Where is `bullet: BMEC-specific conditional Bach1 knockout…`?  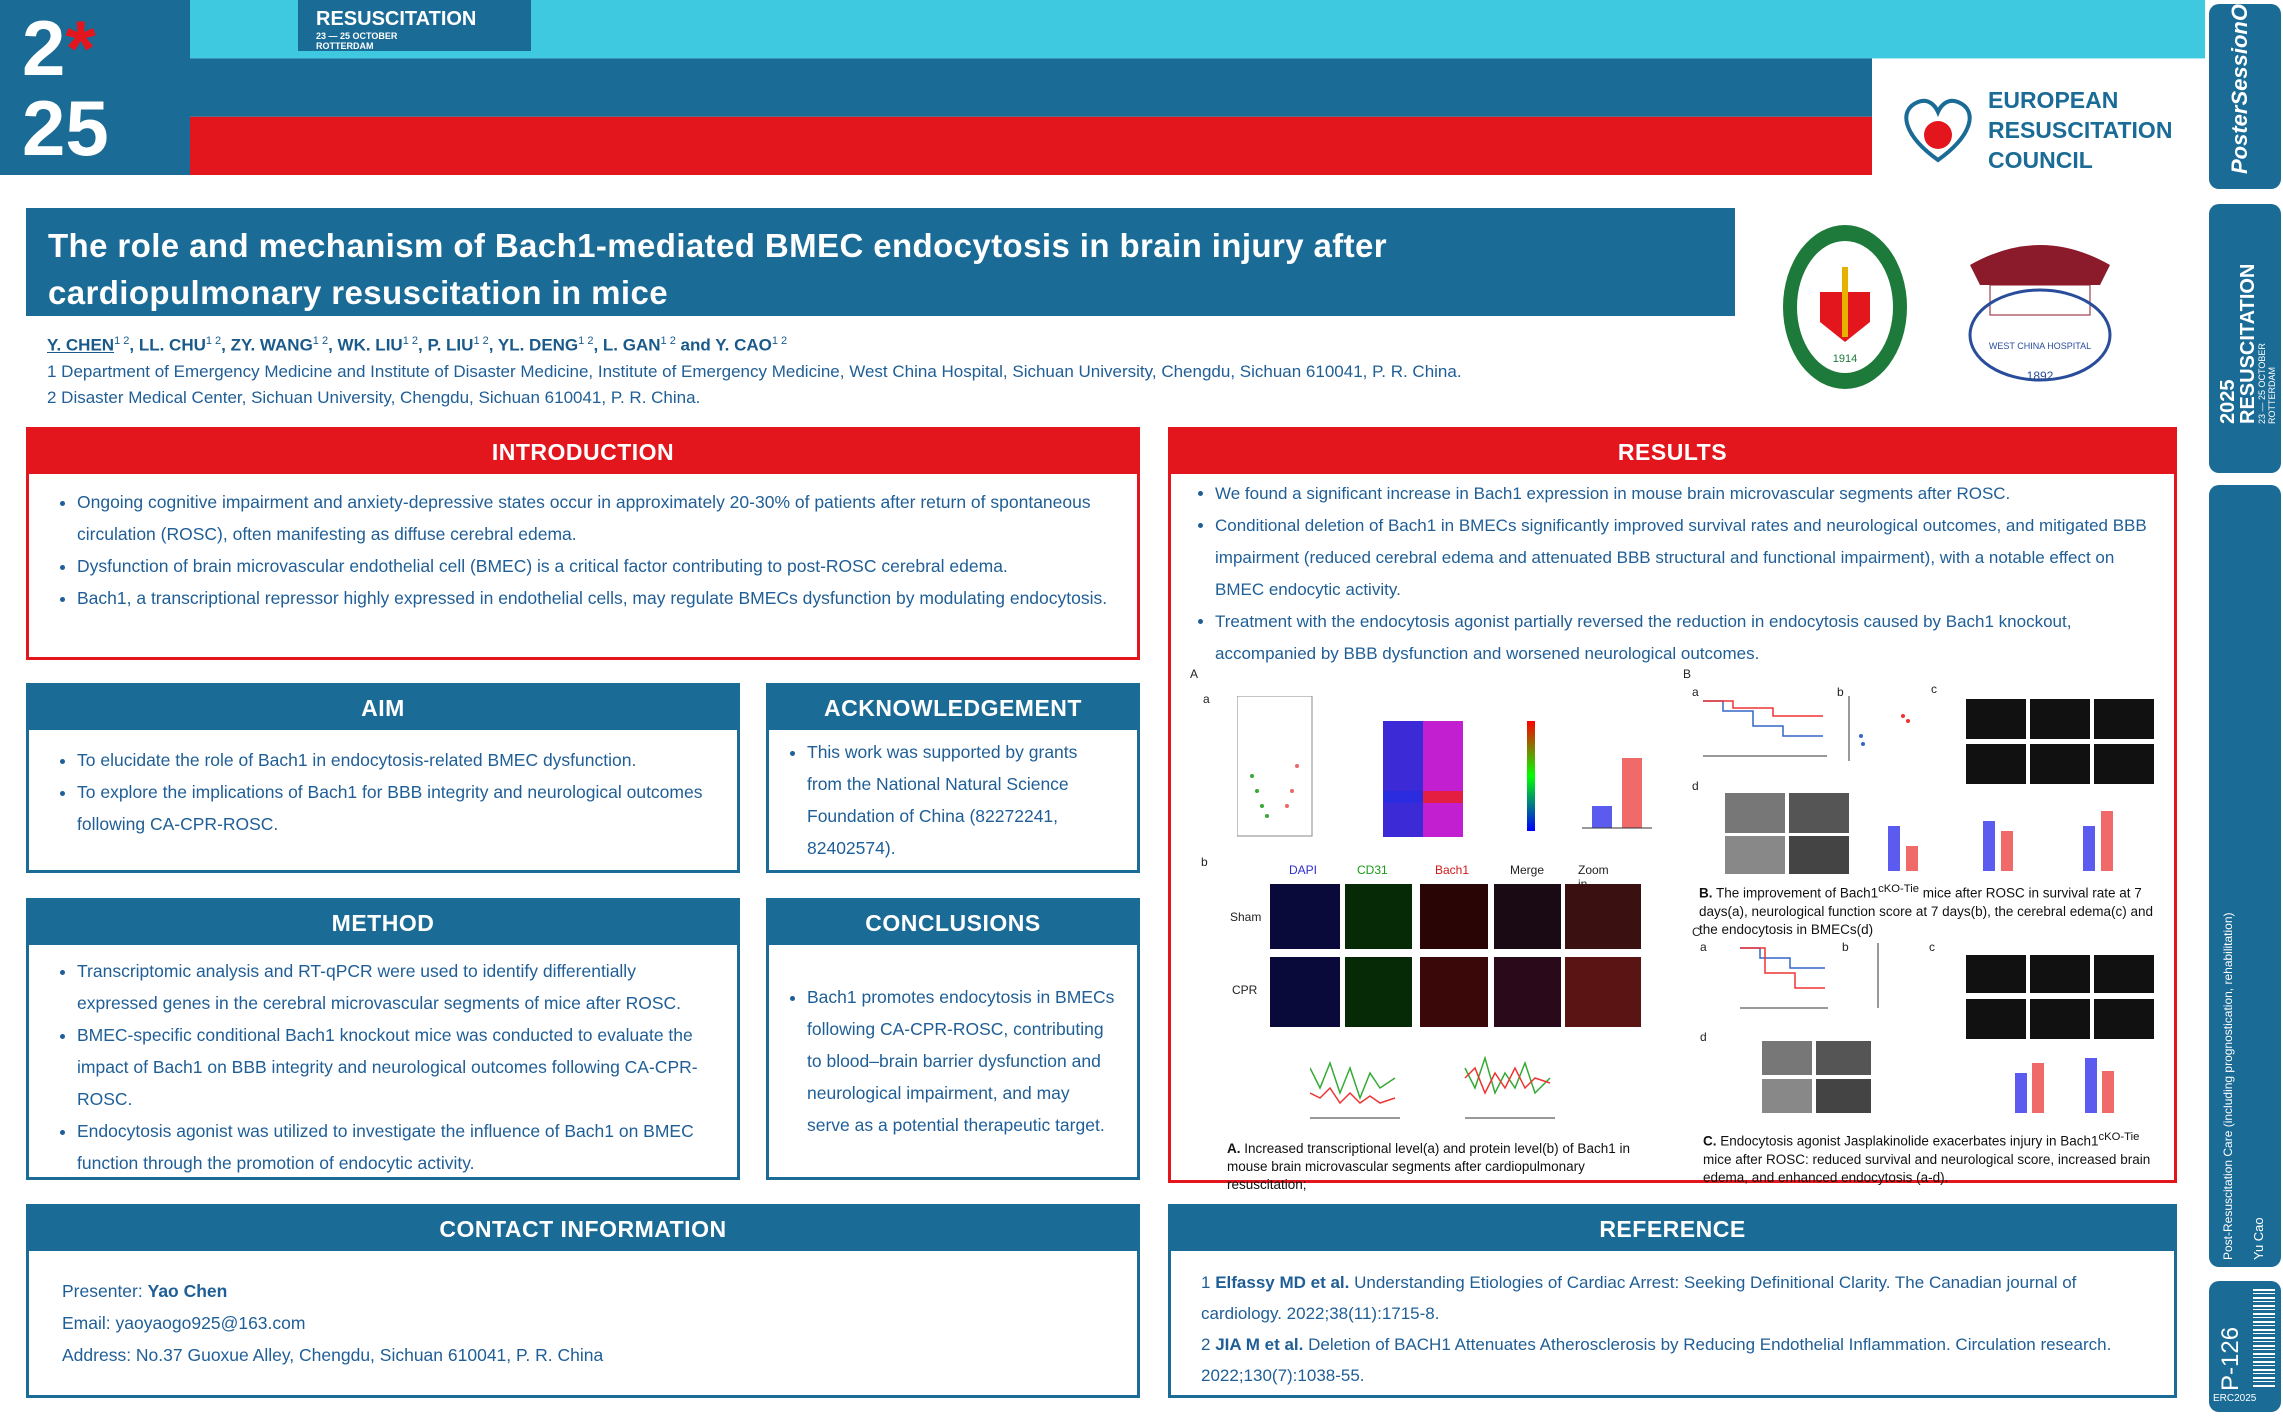 bullet: BMEC-specific conditional Bach1 knockout… is located at coordinates (397, 1067).